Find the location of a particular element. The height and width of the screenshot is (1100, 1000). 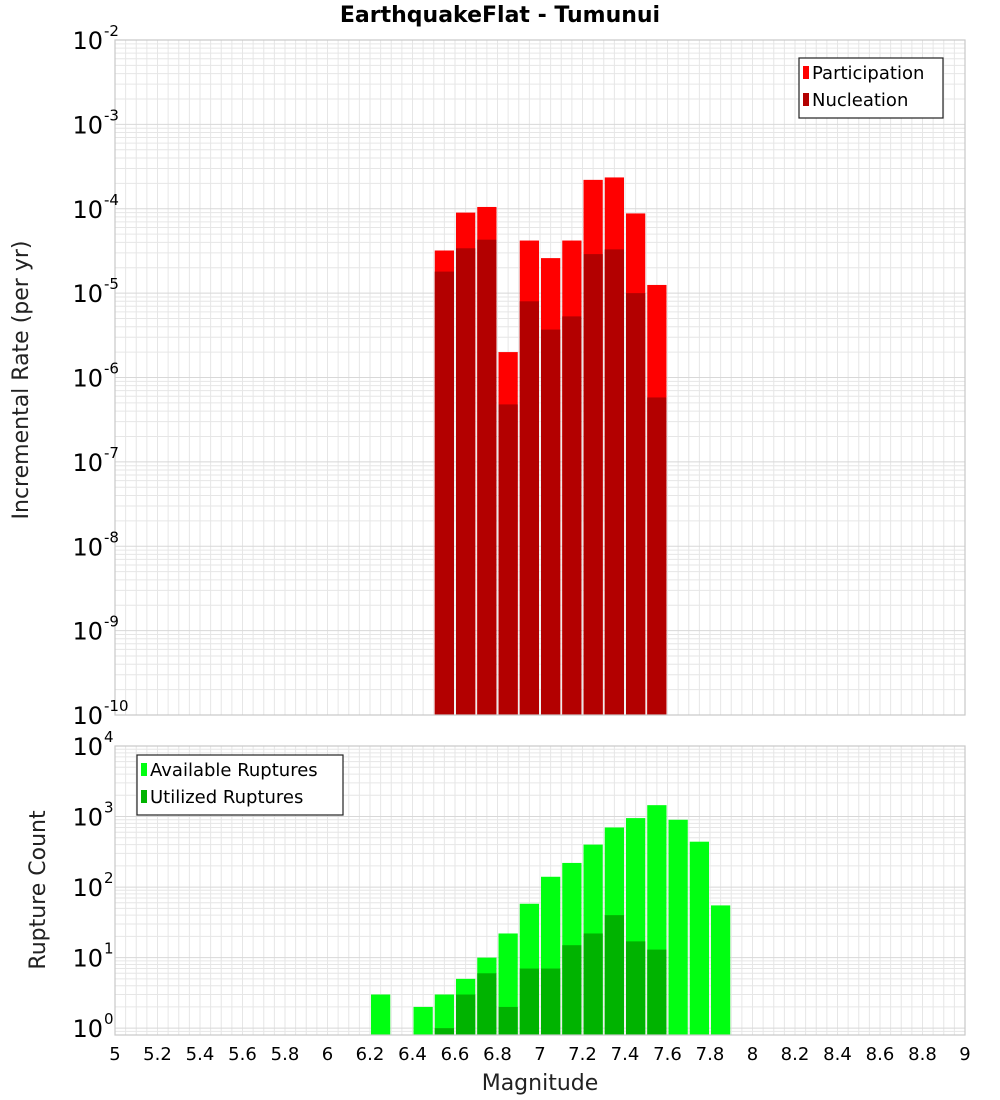

y-tick-label: 10 4 is located at coordinates (92, 744).